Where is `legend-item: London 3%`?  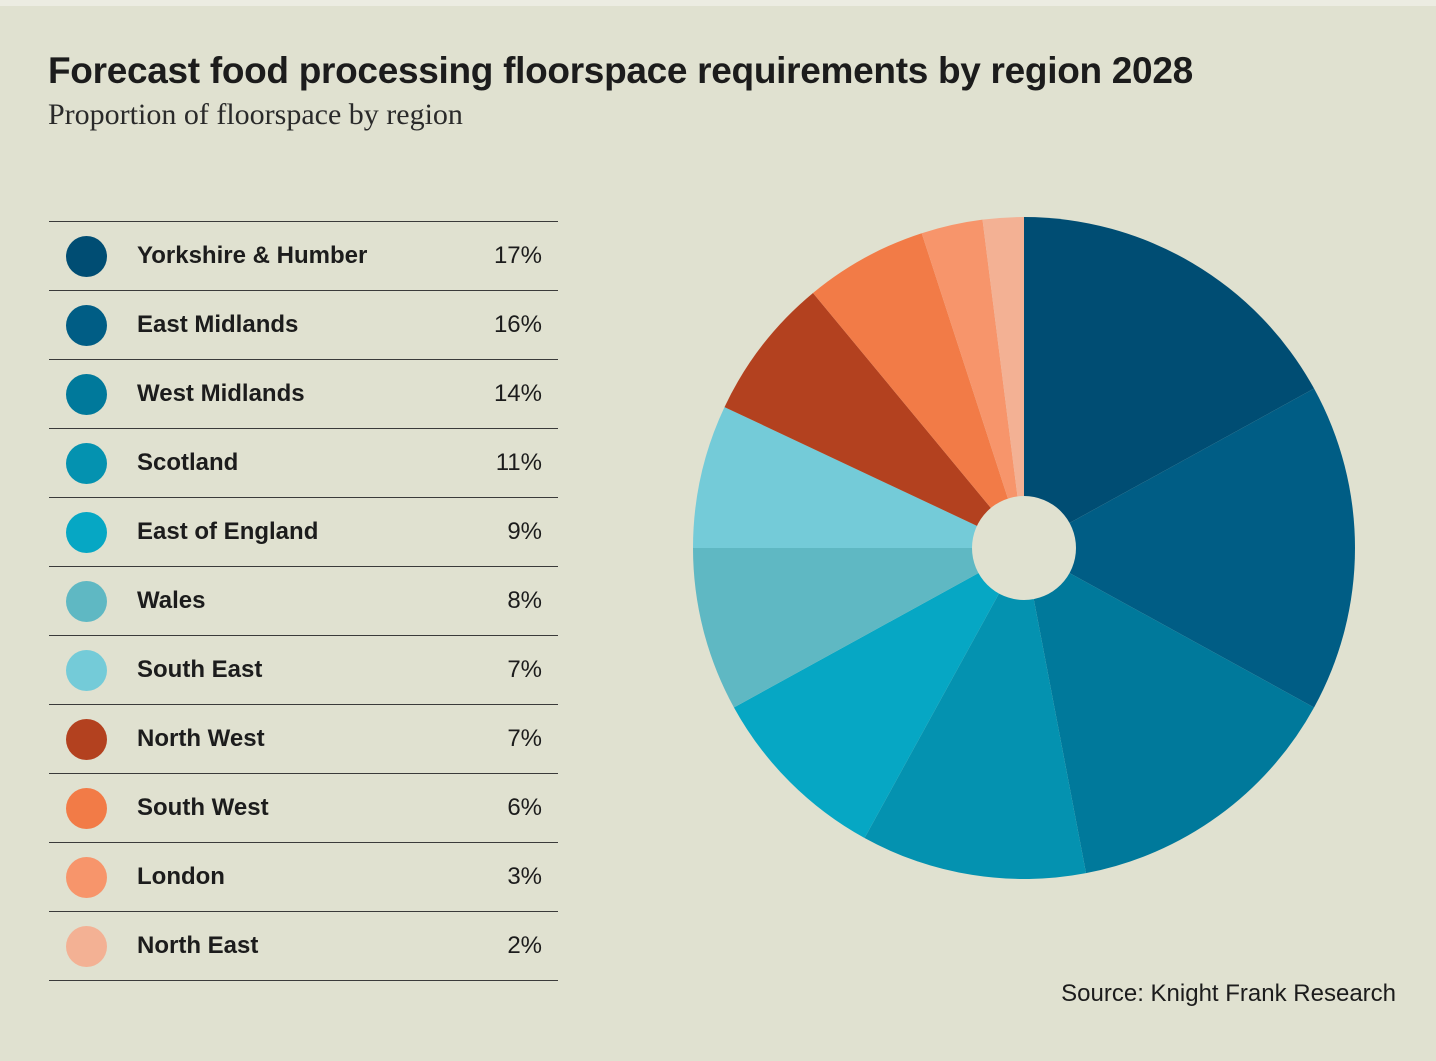 legend-item: London 3% is located at coordinates (303, 877).